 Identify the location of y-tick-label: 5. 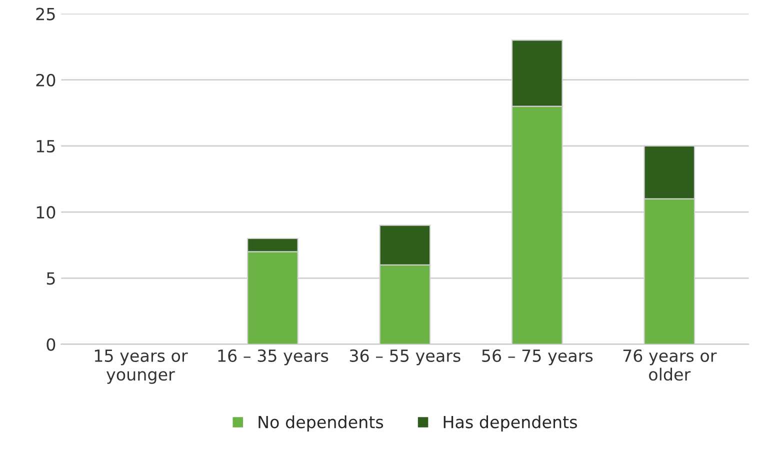
(50, 278).